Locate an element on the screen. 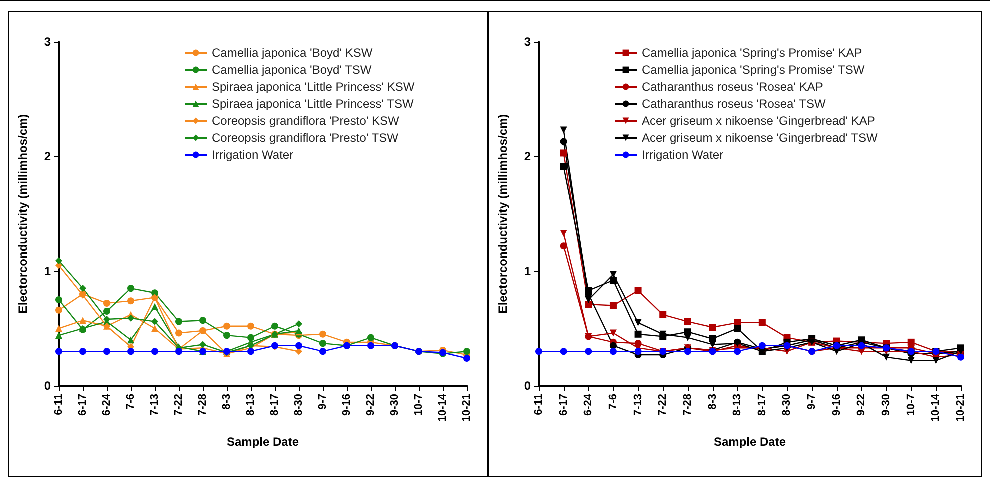  legend-label: Acer griseum x nikoense 'Gingerbread' KAP is located at coordinates (759, 121).